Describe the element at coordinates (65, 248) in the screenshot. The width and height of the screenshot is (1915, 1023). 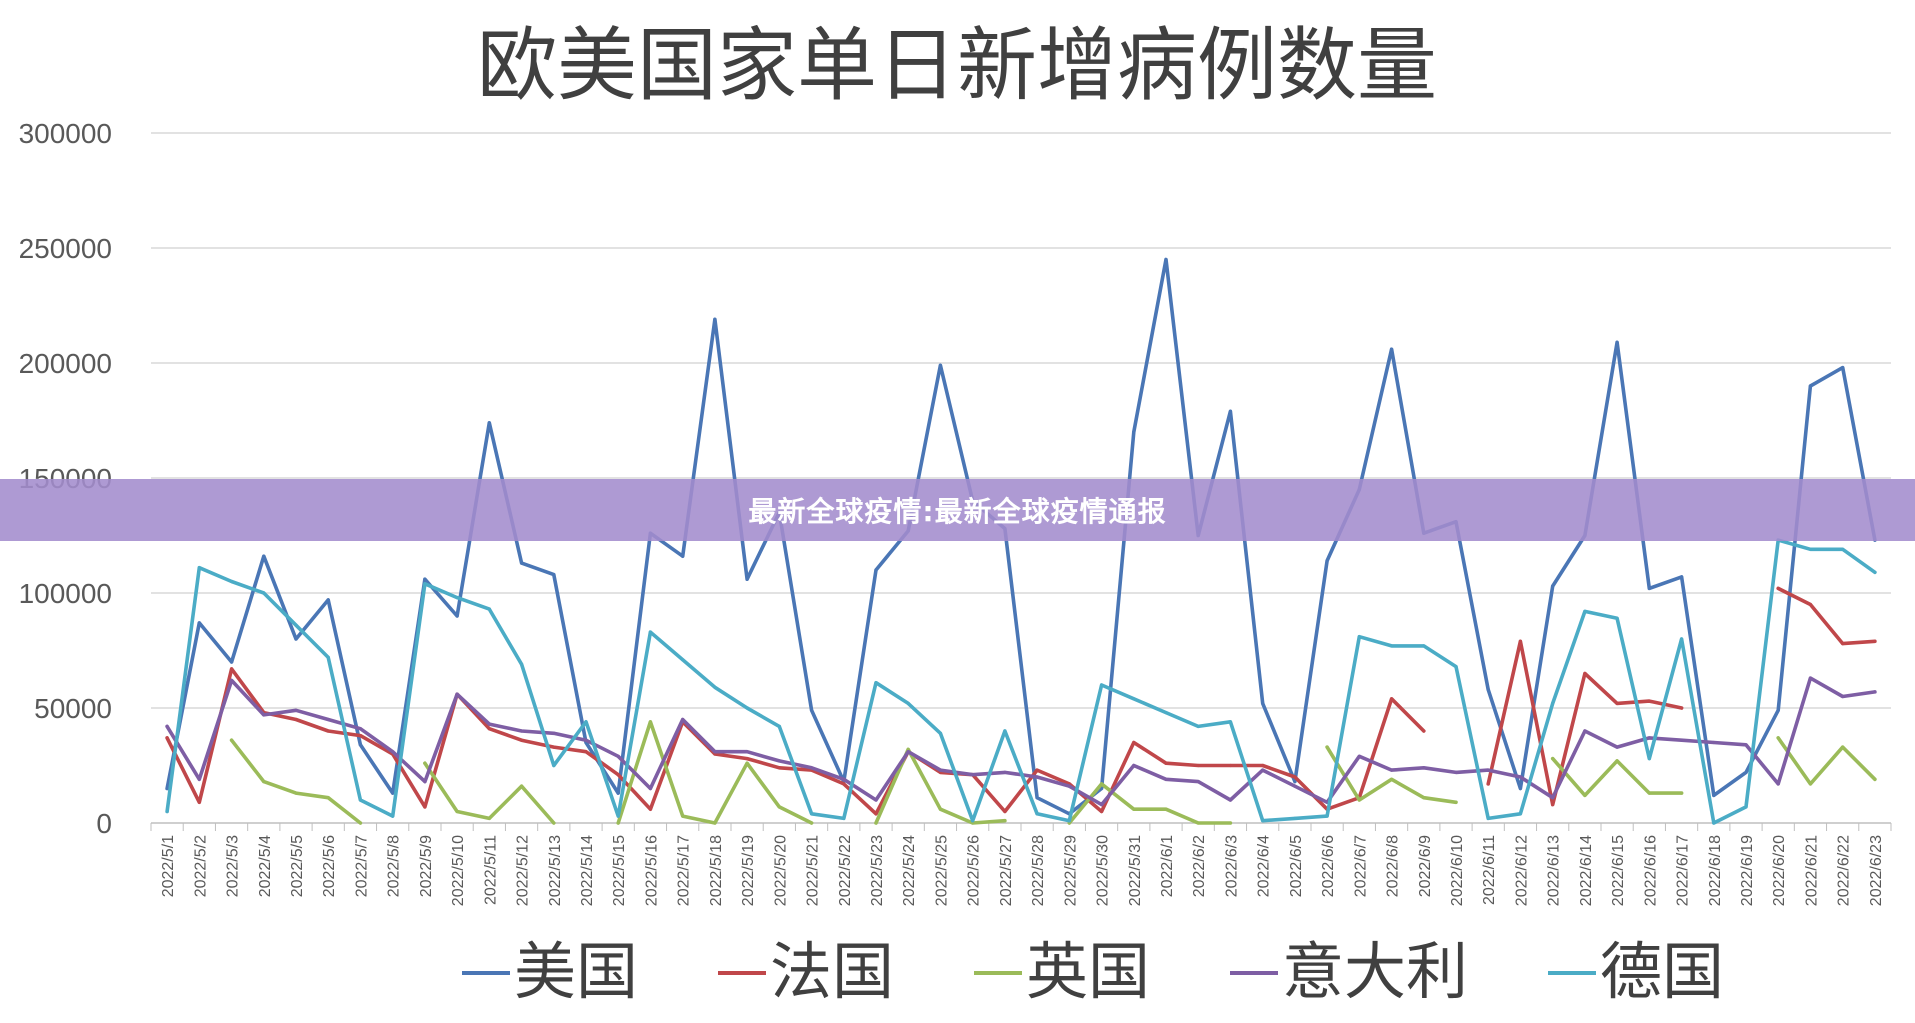
I see `y-tick-label: 250000` at that location.